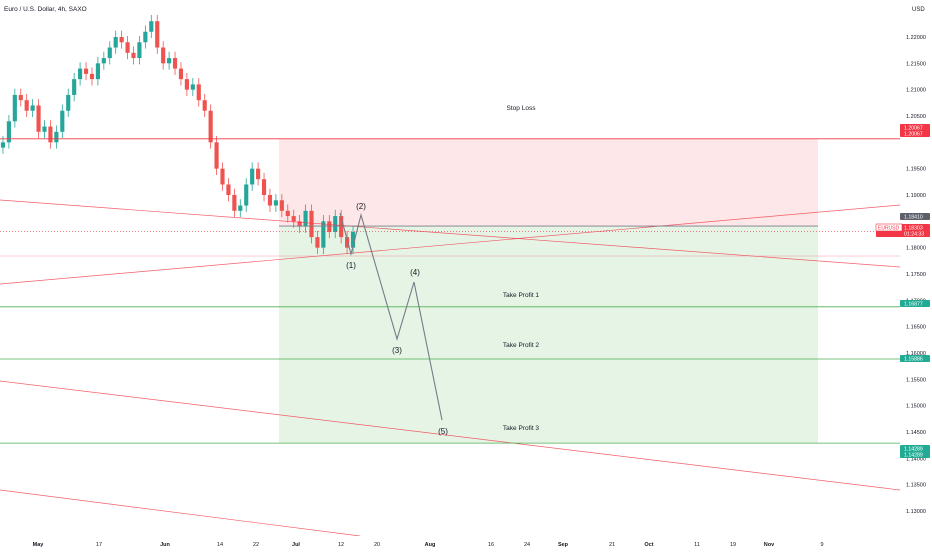  I want to click on take-profit-1-label: Take Profit 1, so click(521, 295).